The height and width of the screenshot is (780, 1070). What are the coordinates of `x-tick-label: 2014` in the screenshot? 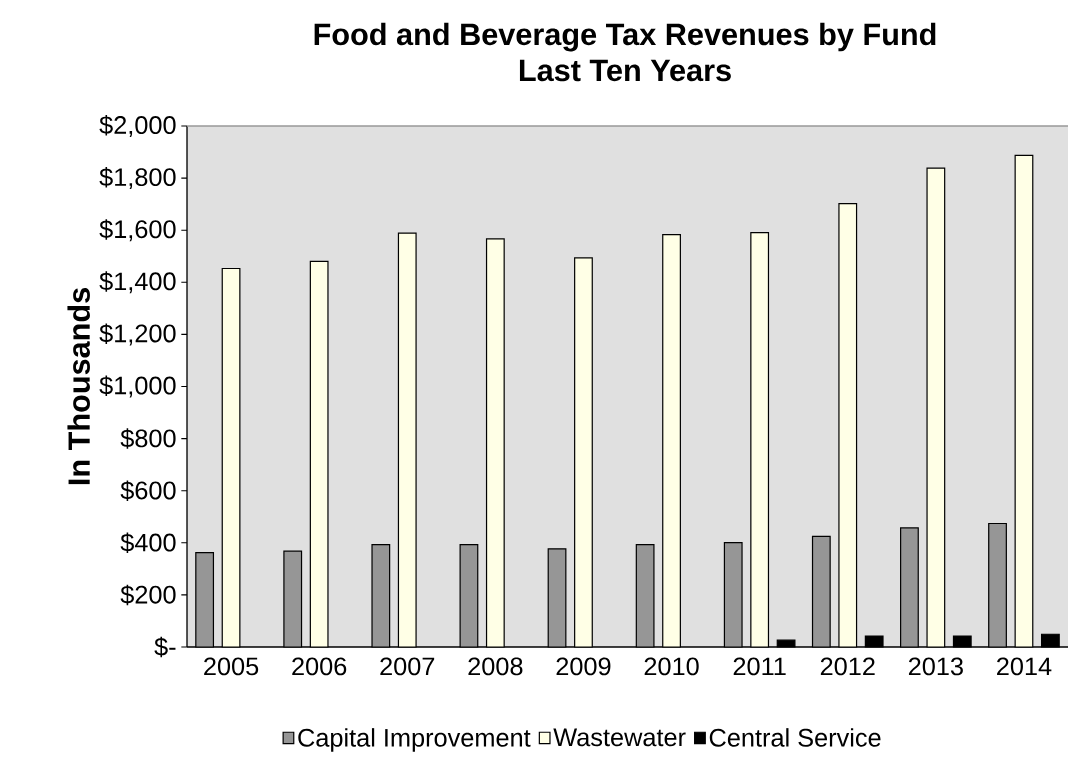 It's located at (1024, 666).